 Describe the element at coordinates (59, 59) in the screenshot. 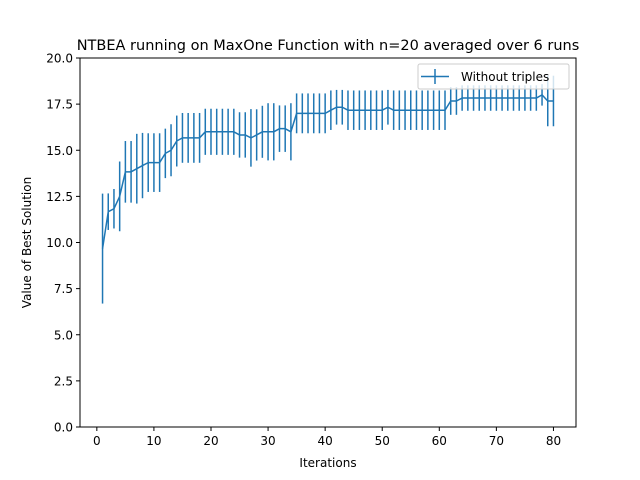

I see `y-tick-label: 20.0` at that location.